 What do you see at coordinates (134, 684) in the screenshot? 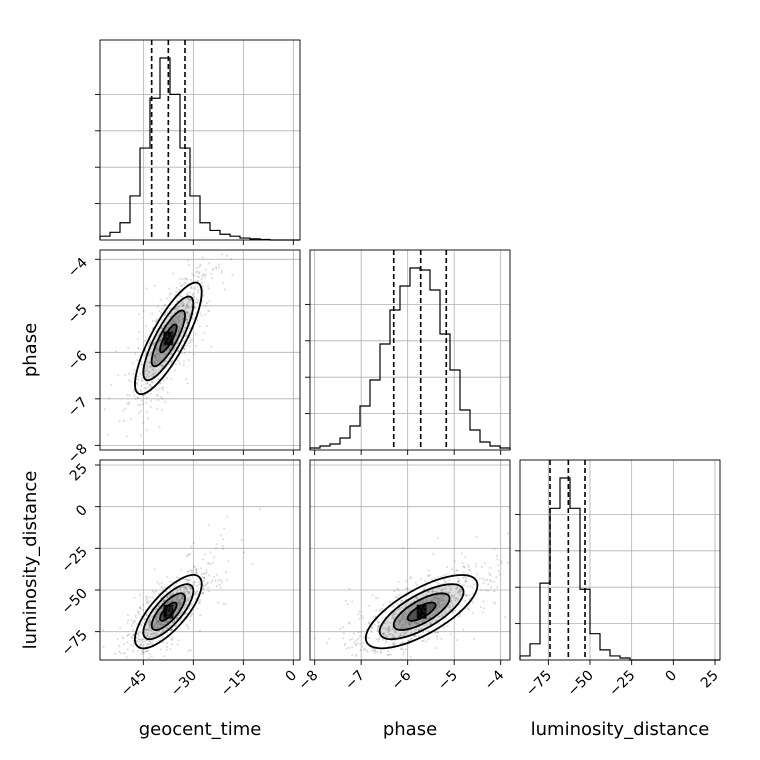
I see `x-tick-label: −45` at bounding box center [134, 684].